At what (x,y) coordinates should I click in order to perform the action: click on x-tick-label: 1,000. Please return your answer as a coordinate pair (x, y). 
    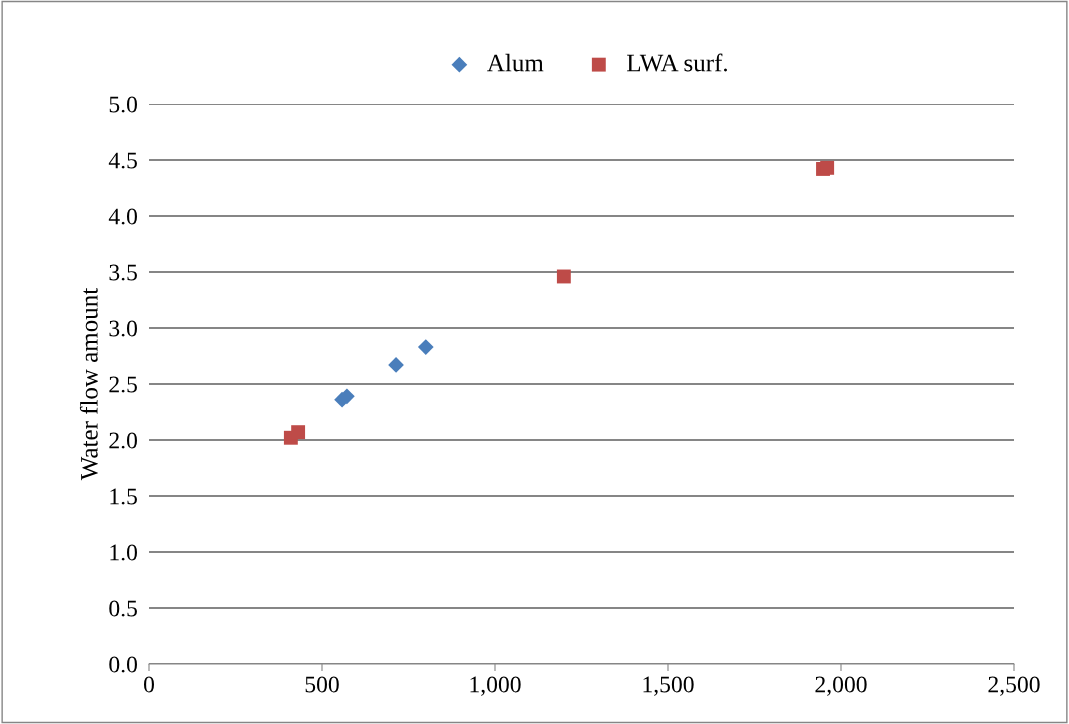
    Looking at the image, I should click on (495, 686).